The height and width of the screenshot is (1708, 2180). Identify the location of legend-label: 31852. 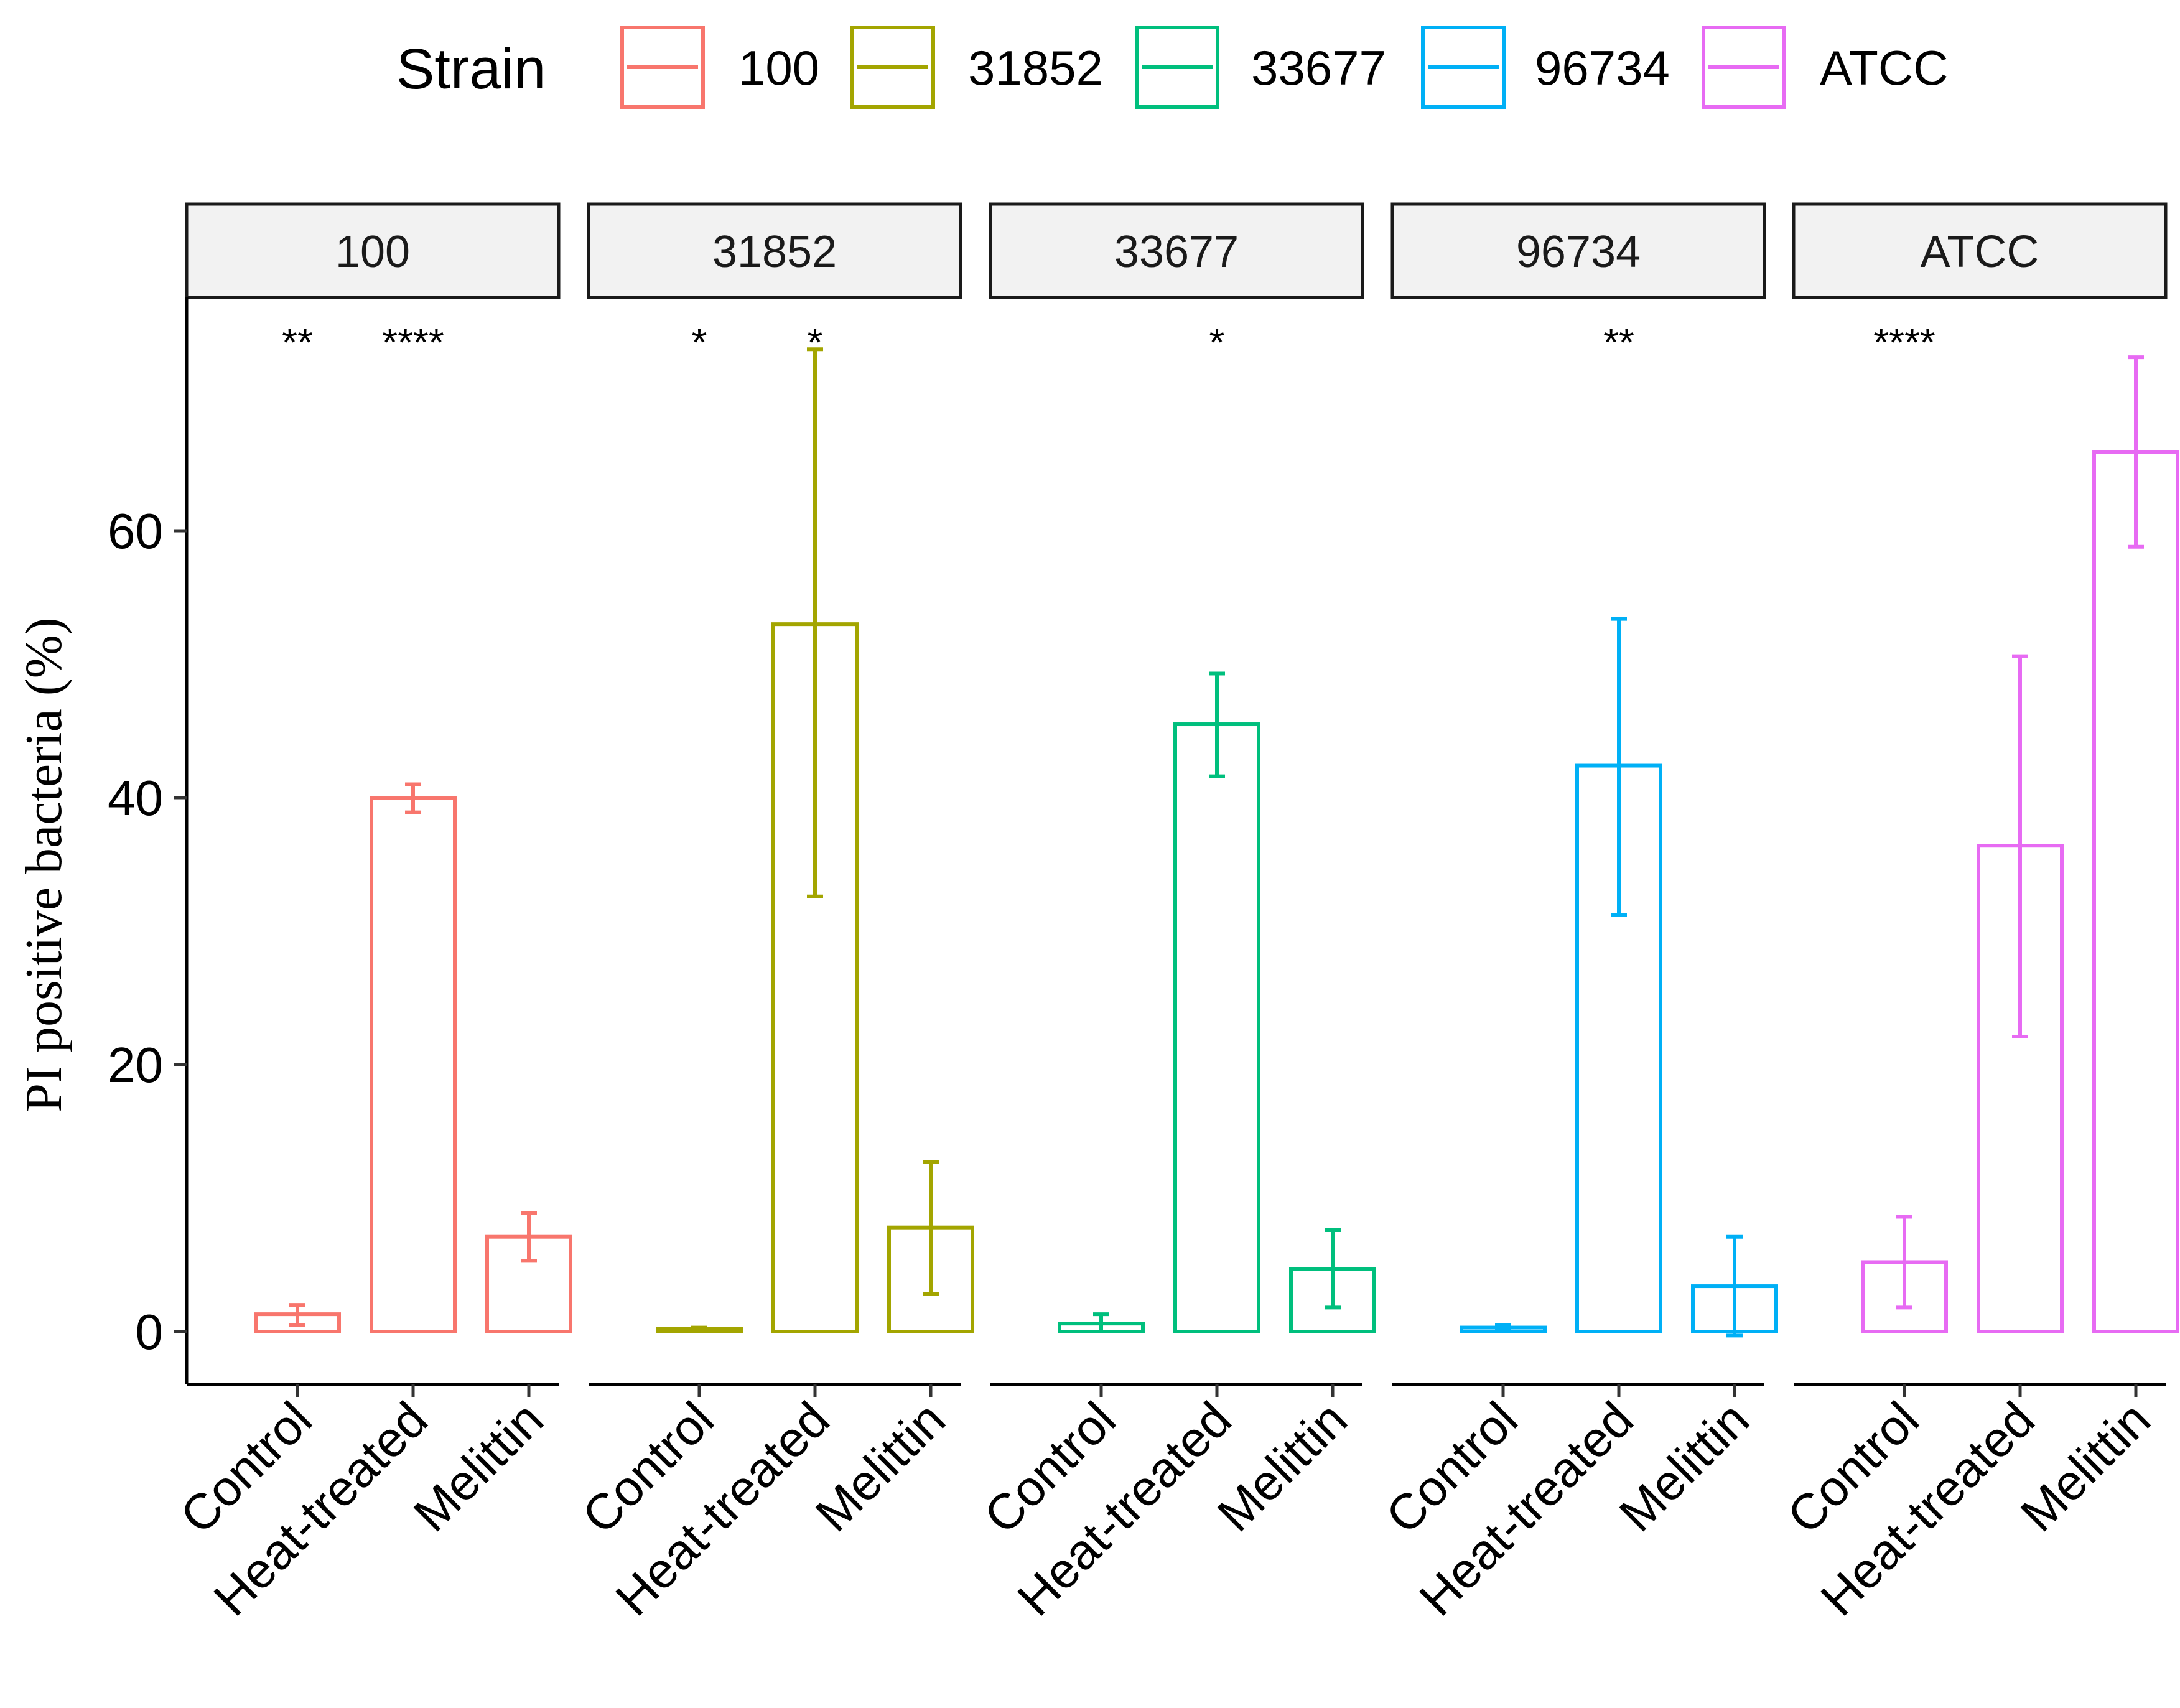
(1035, 67).